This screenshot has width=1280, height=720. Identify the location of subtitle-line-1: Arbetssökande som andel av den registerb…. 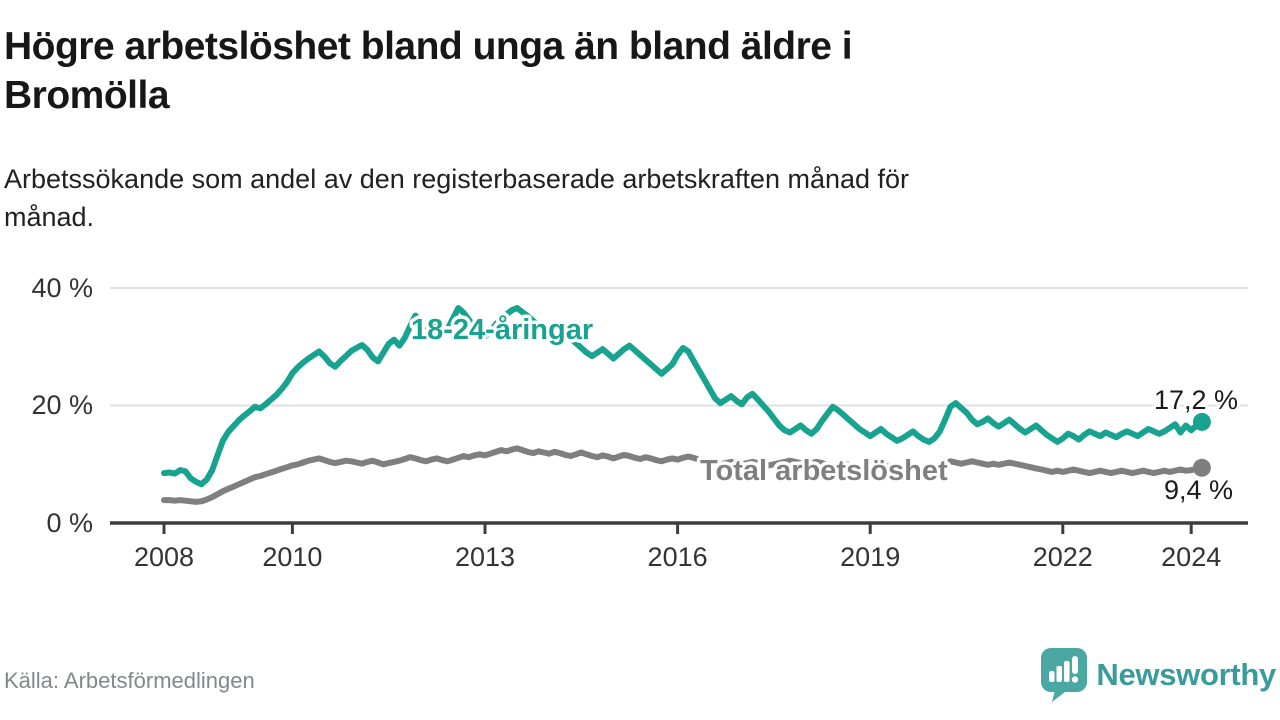
(457, 179).